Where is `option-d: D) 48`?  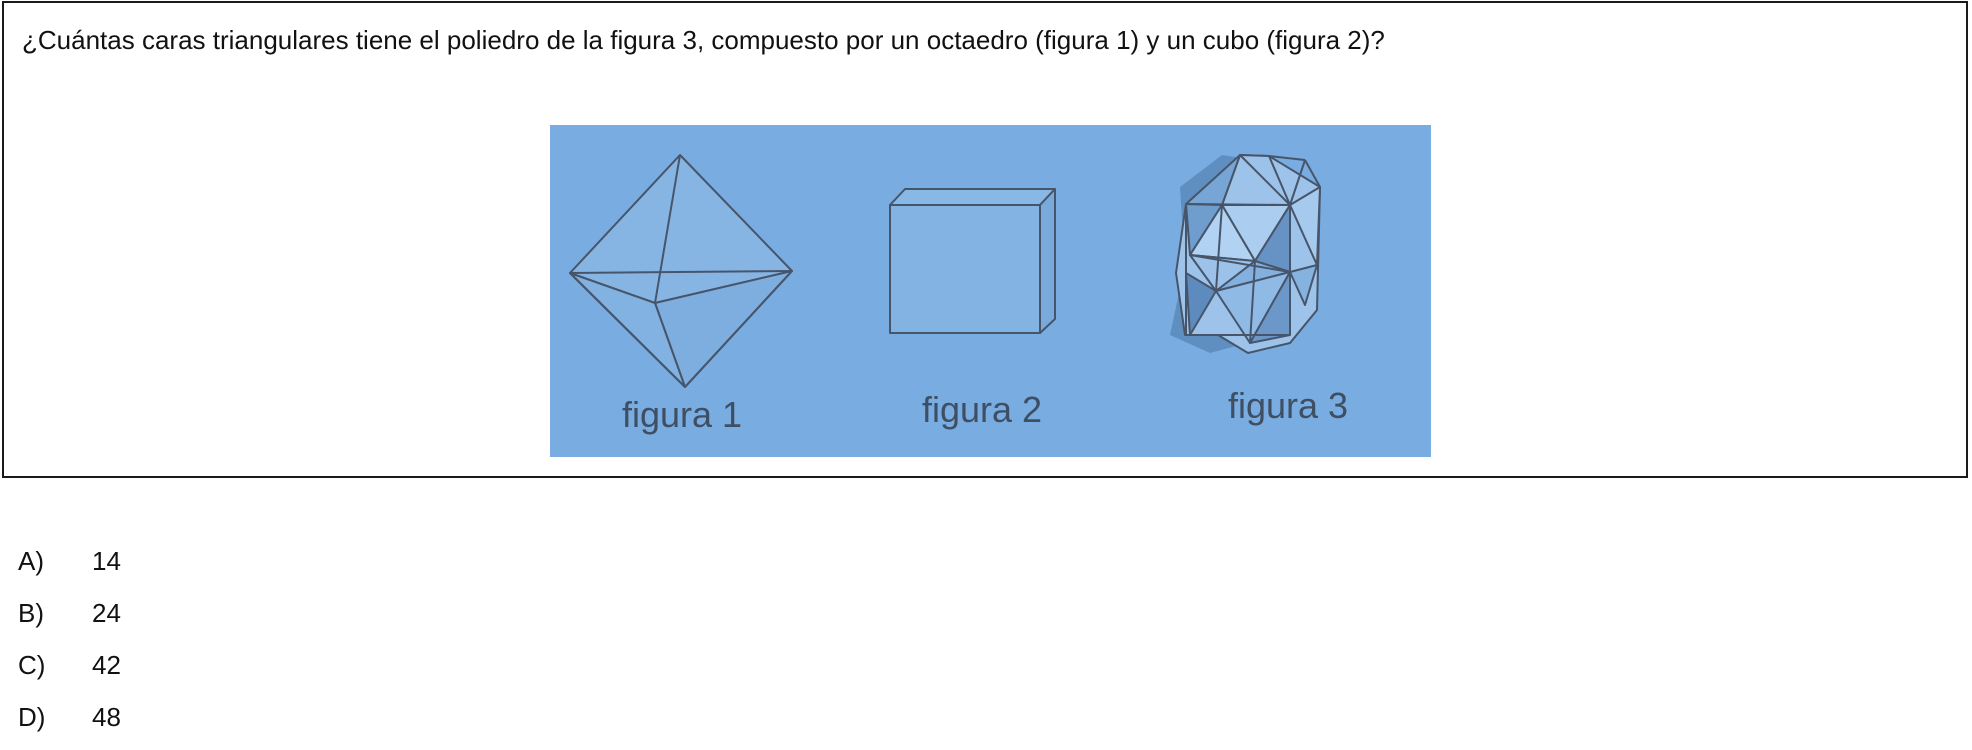
option-d: D) 48 is located at coordinates (69, 717).